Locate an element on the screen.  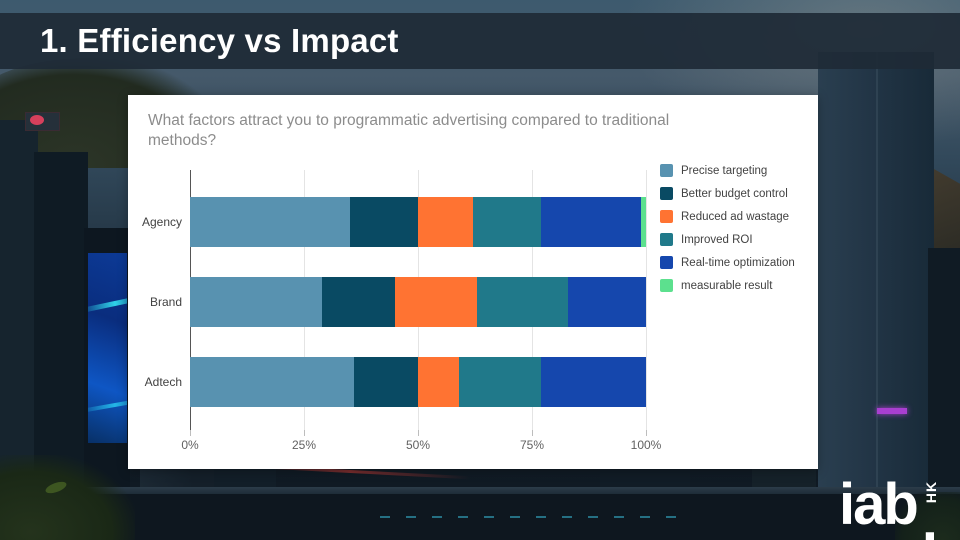
bg-foliage-right is located at coordinates (927, 516).